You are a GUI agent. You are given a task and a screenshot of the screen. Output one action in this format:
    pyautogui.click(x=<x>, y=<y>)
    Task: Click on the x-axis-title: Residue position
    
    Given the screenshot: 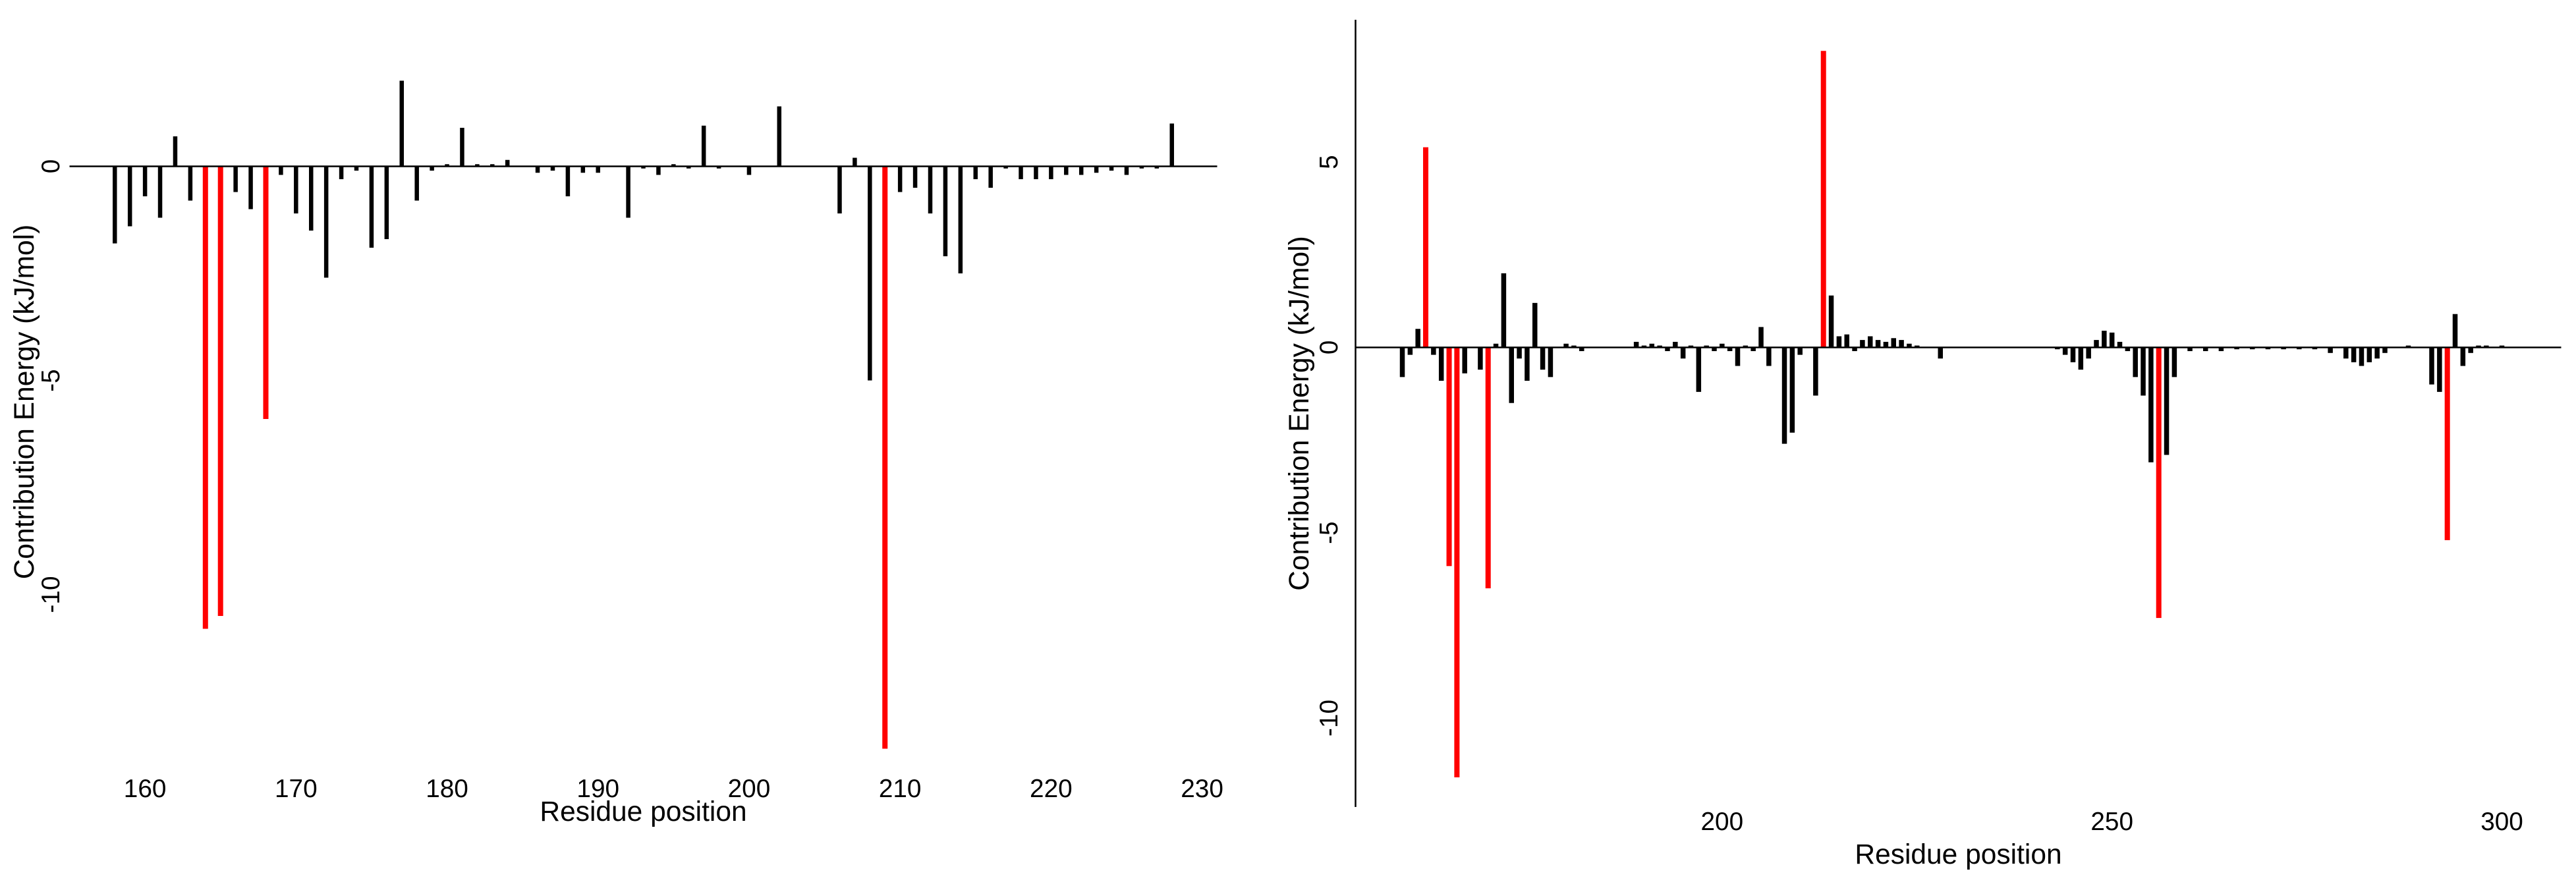 What is the action you would take?
    pyautogui.click(x=1958, y=854)
    